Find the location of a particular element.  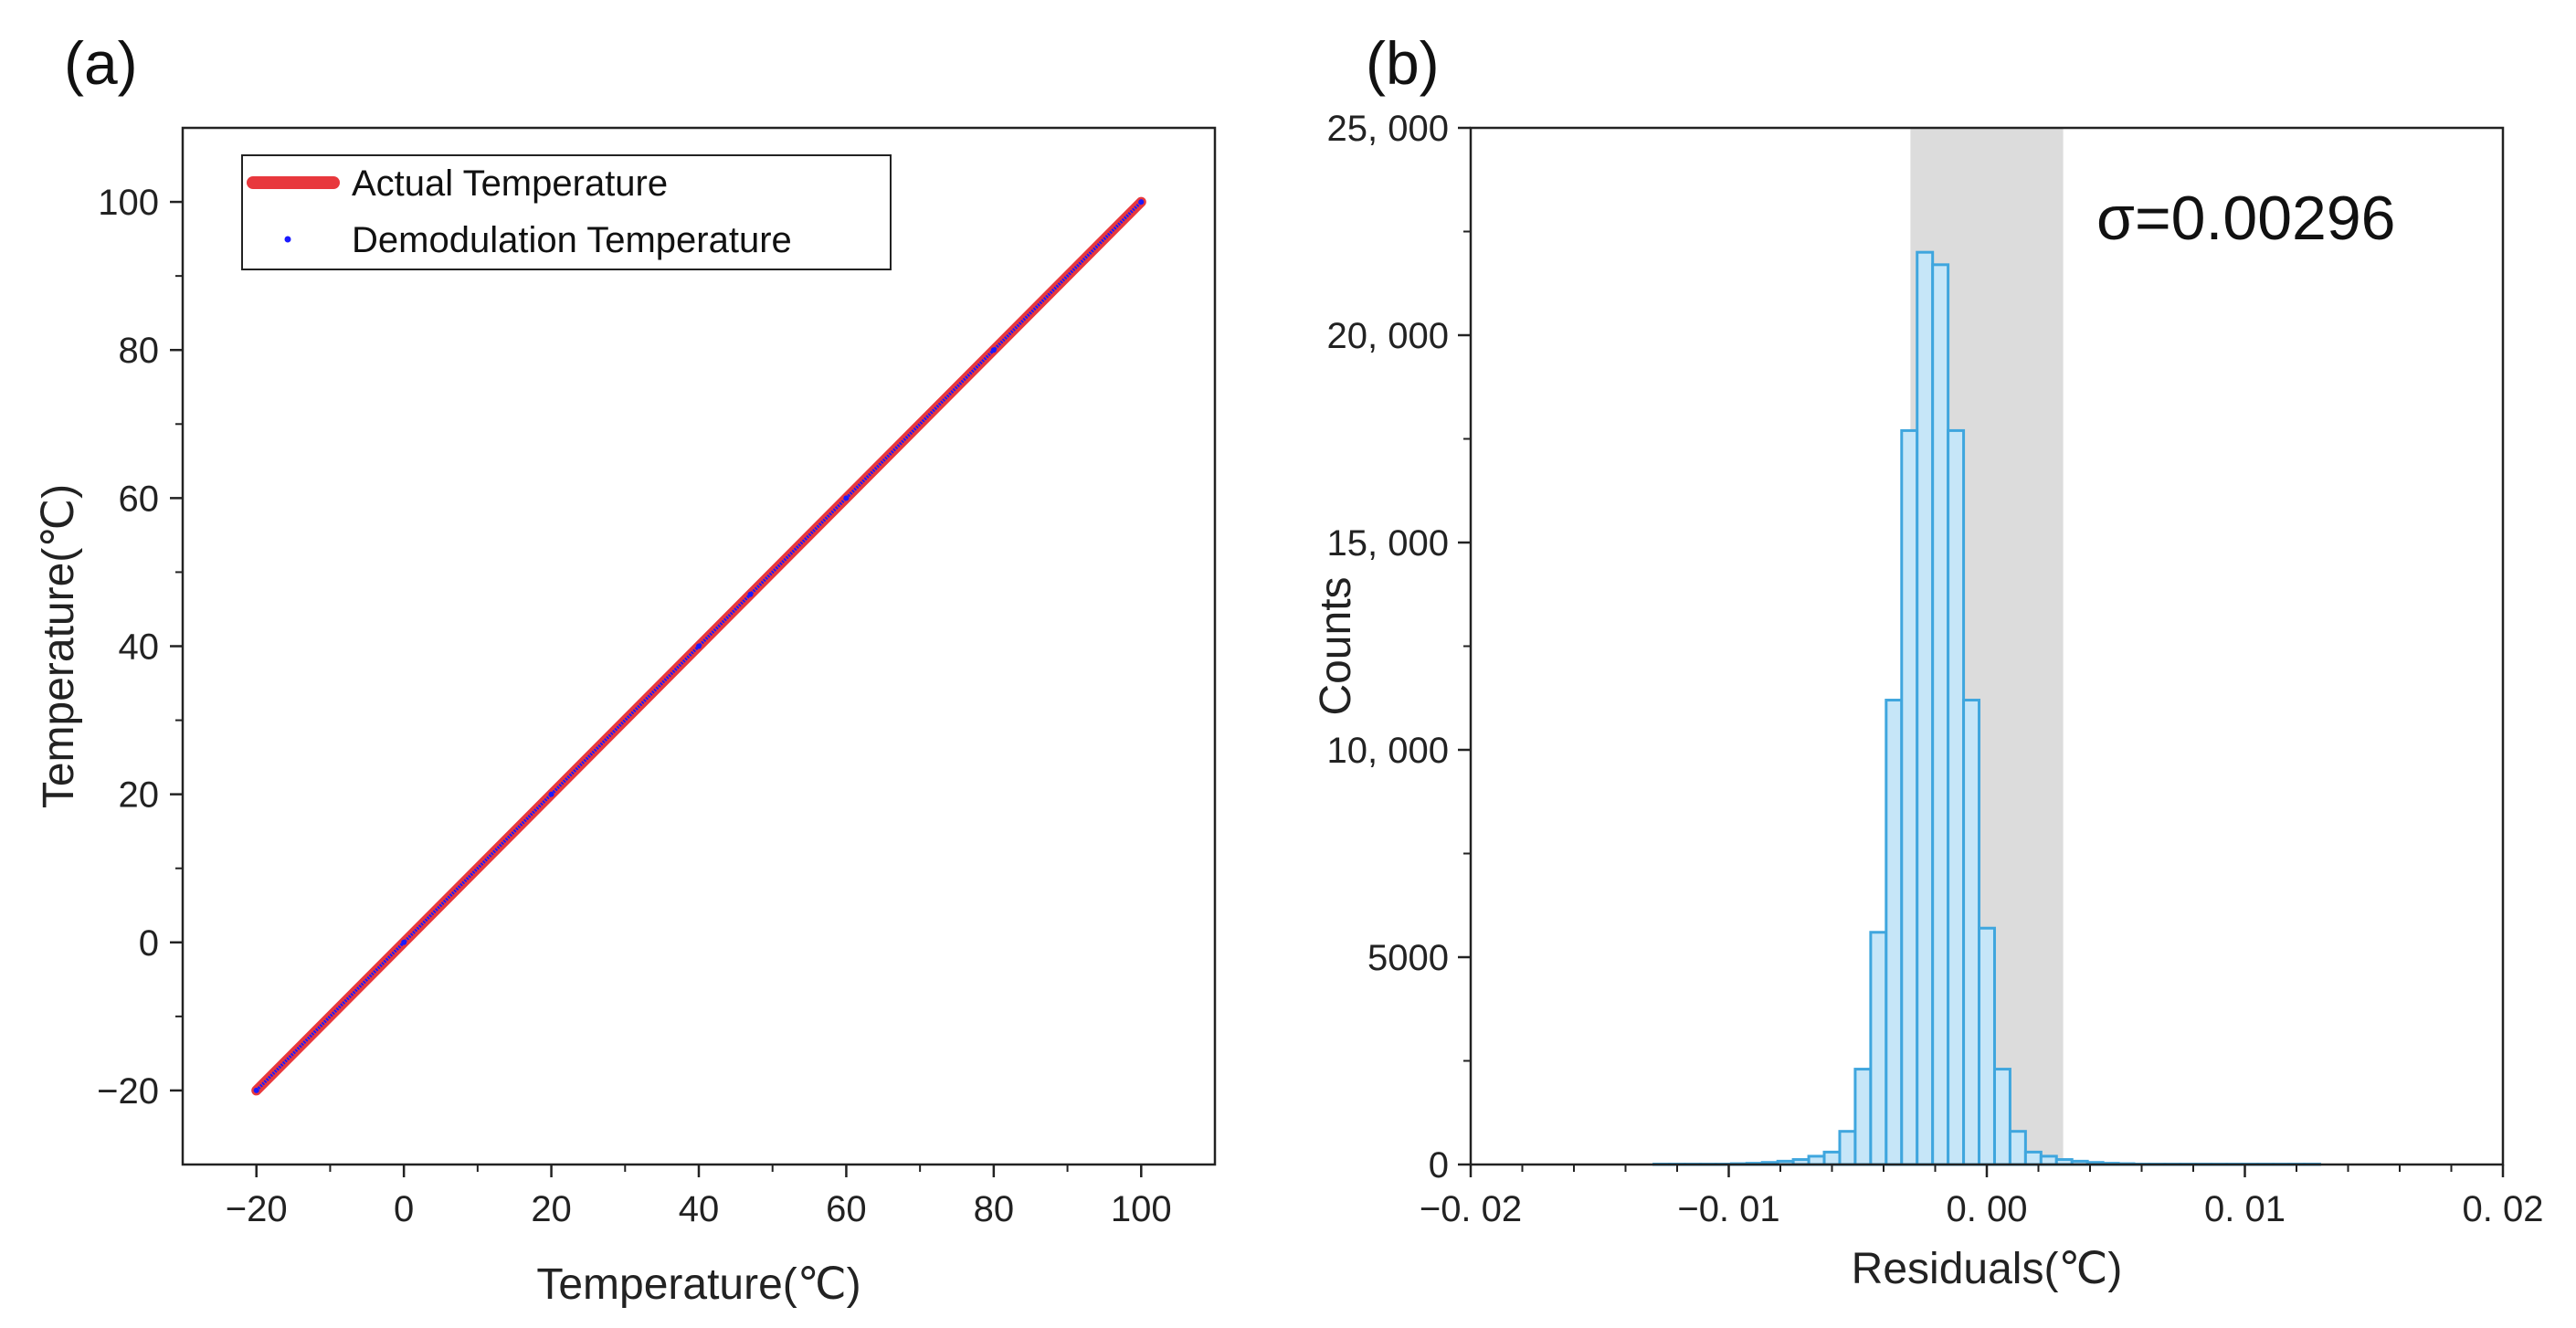

legend-box is located at coordinates (566, 212).